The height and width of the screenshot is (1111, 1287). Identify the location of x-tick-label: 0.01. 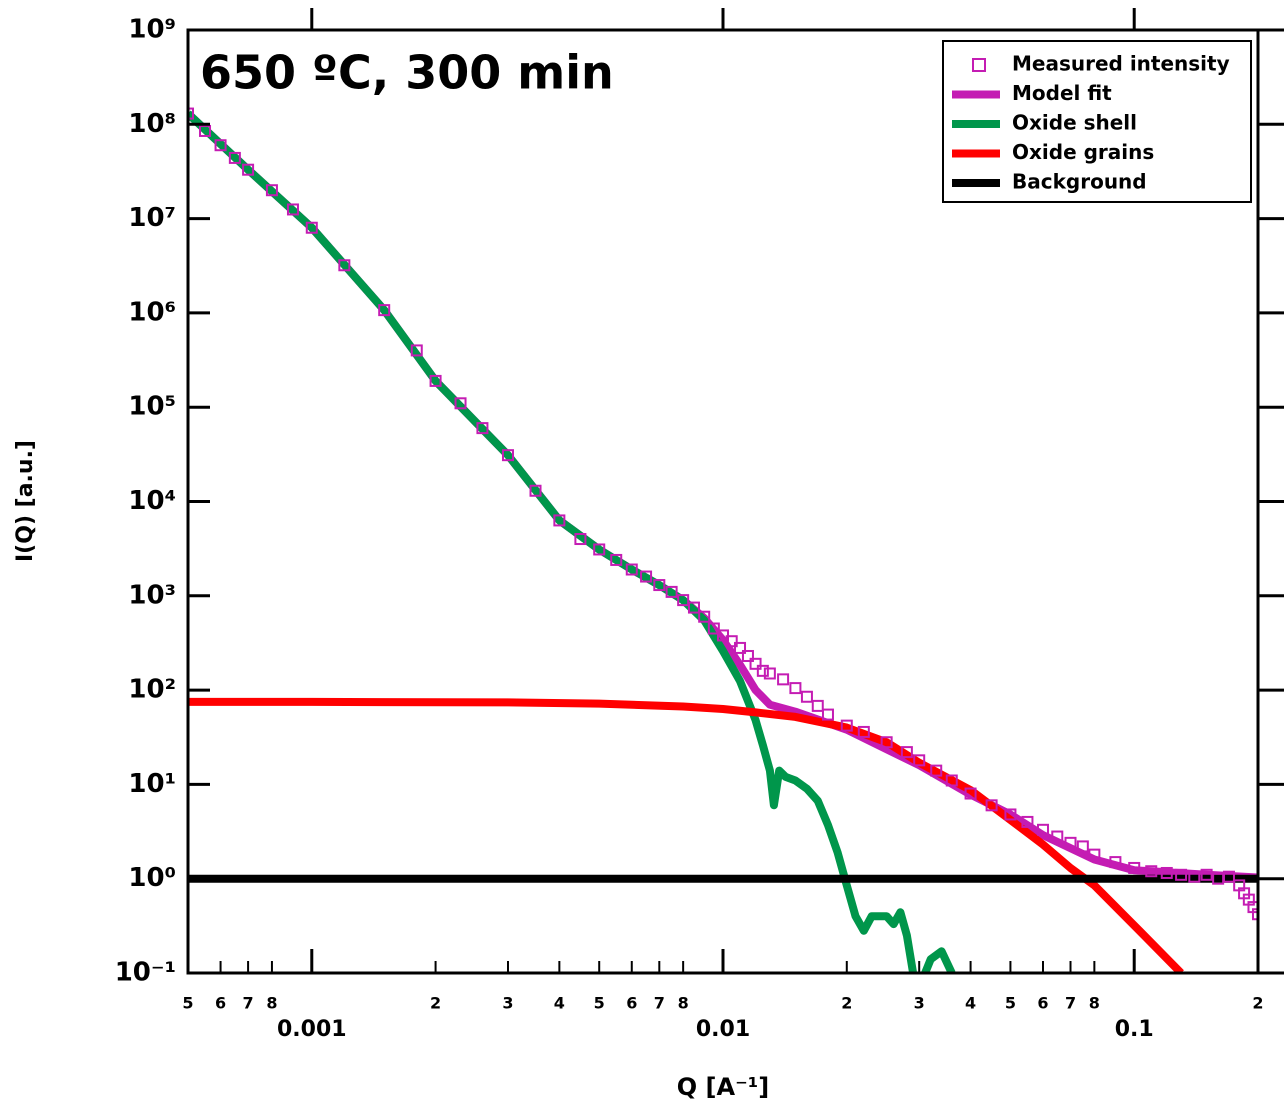
(723, 1029).